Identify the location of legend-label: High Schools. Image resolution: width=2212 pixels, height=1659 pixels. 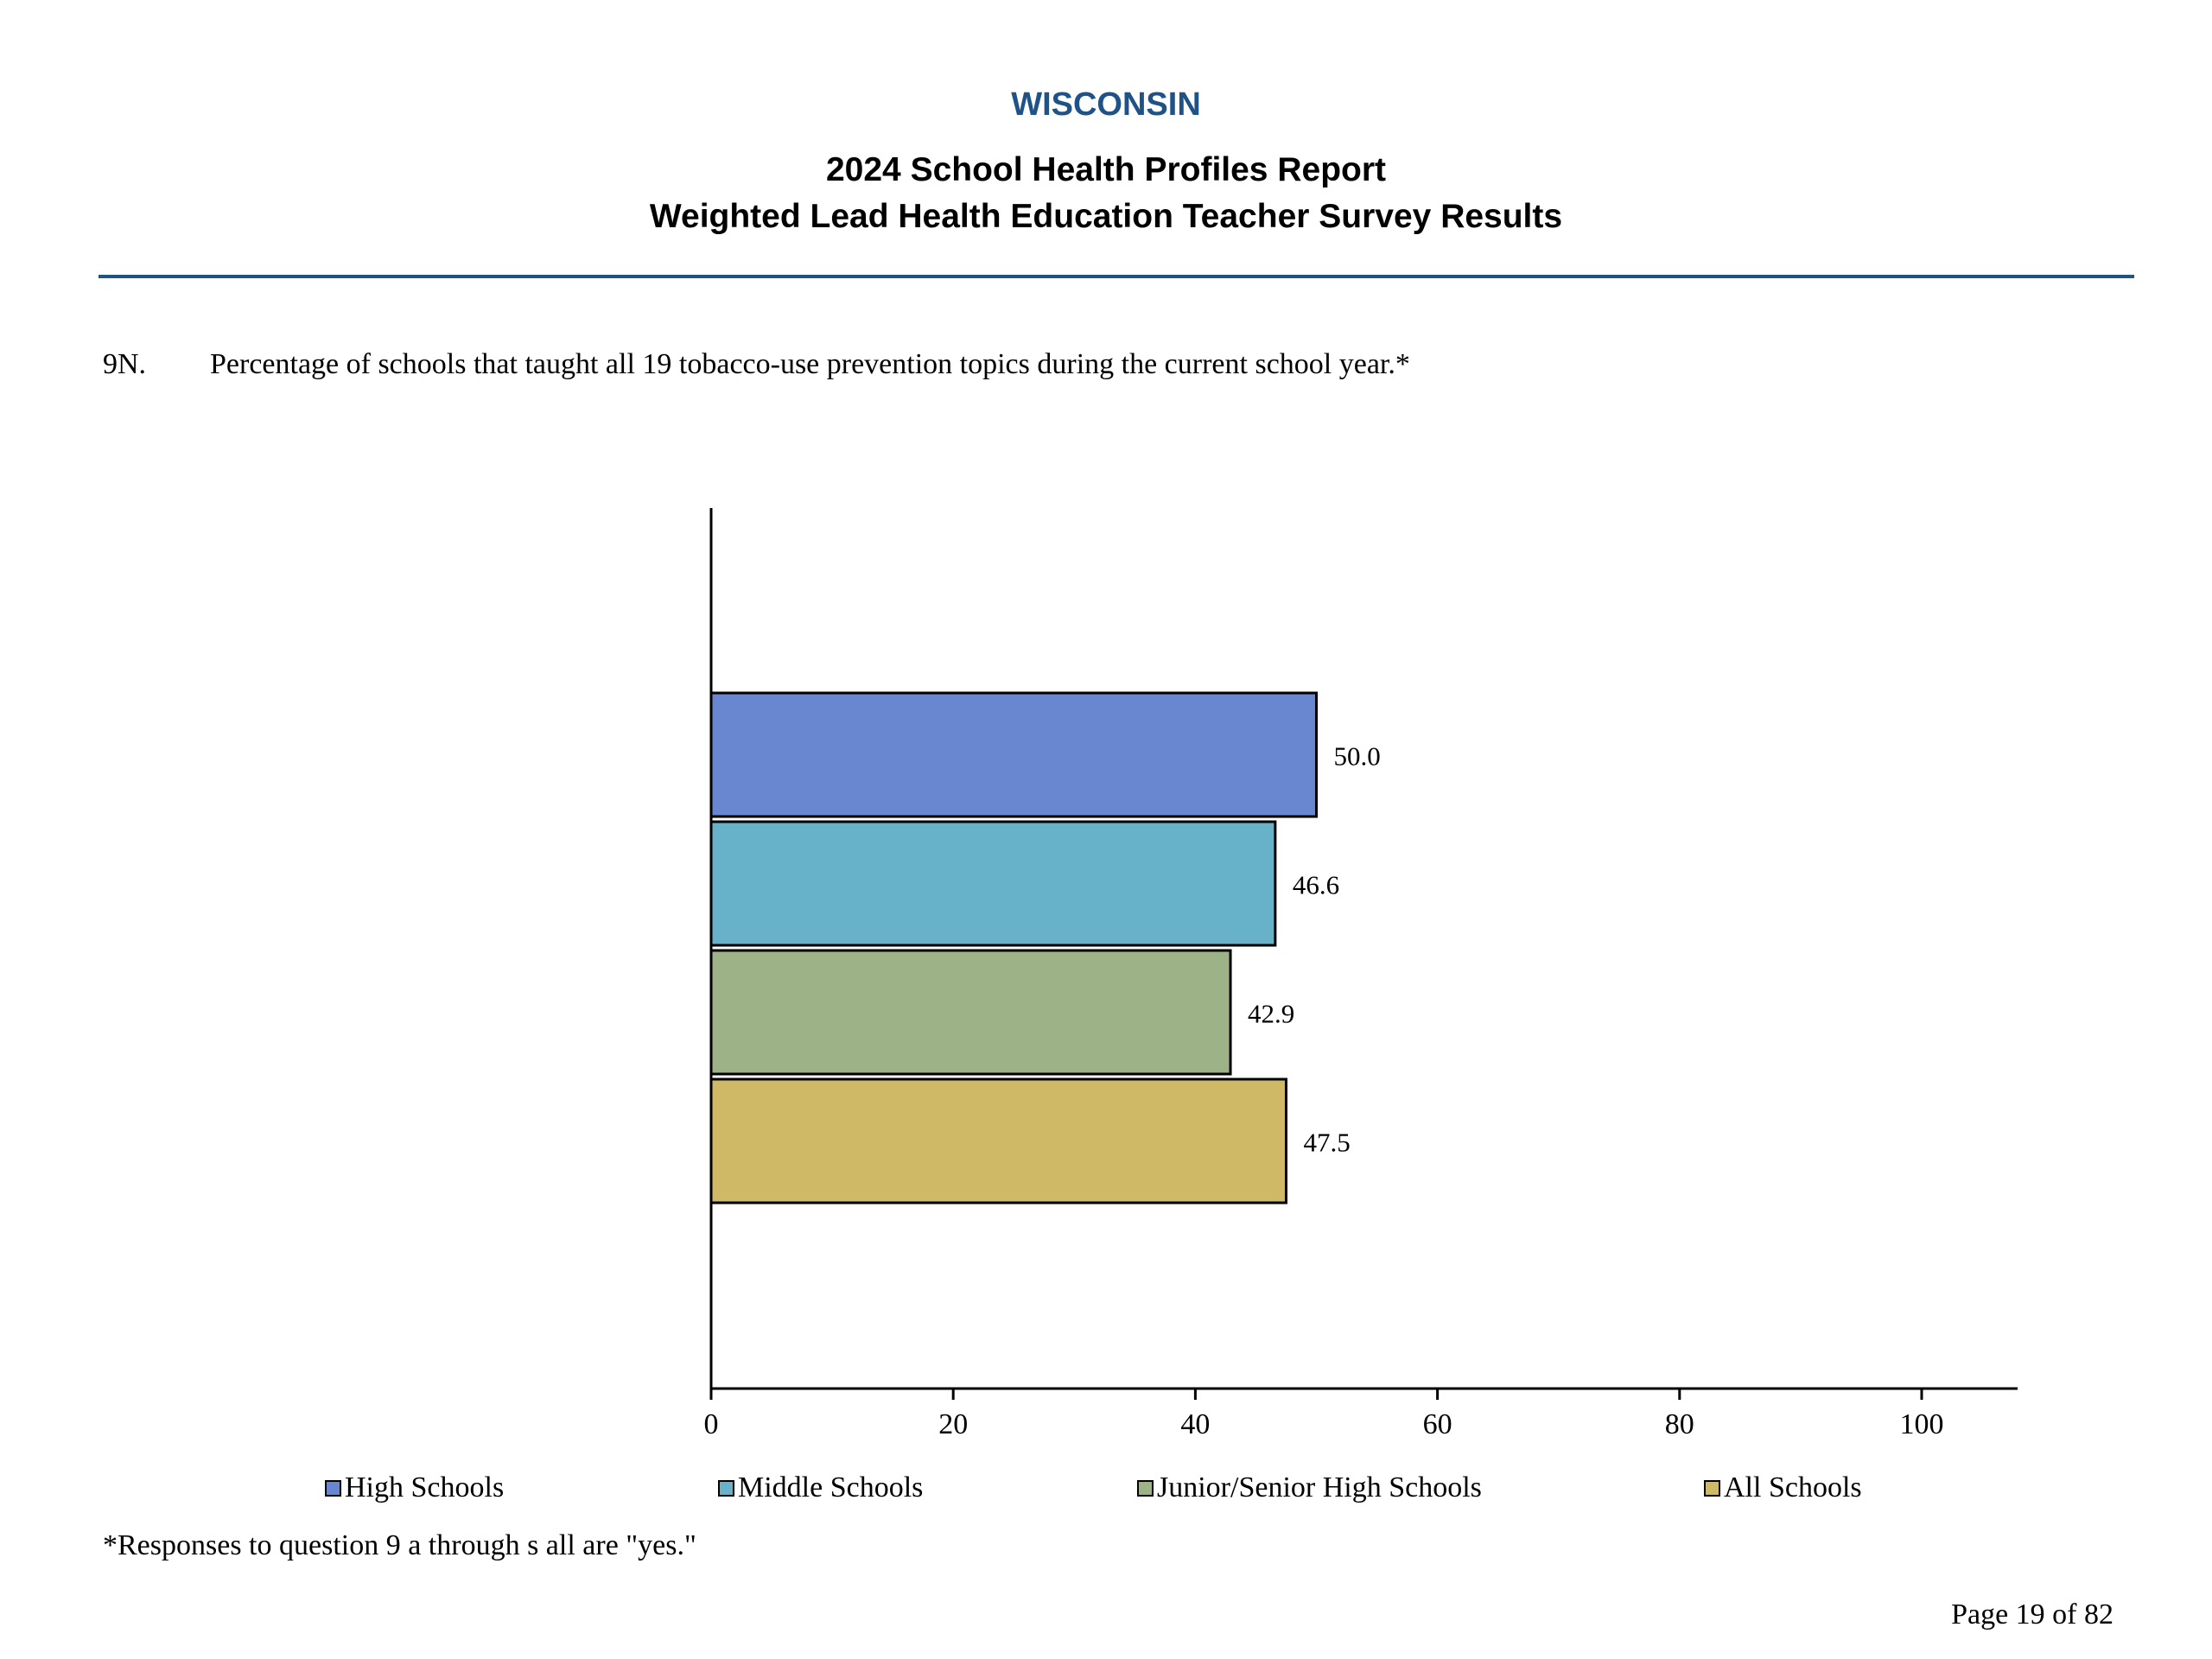
(425, 1487).